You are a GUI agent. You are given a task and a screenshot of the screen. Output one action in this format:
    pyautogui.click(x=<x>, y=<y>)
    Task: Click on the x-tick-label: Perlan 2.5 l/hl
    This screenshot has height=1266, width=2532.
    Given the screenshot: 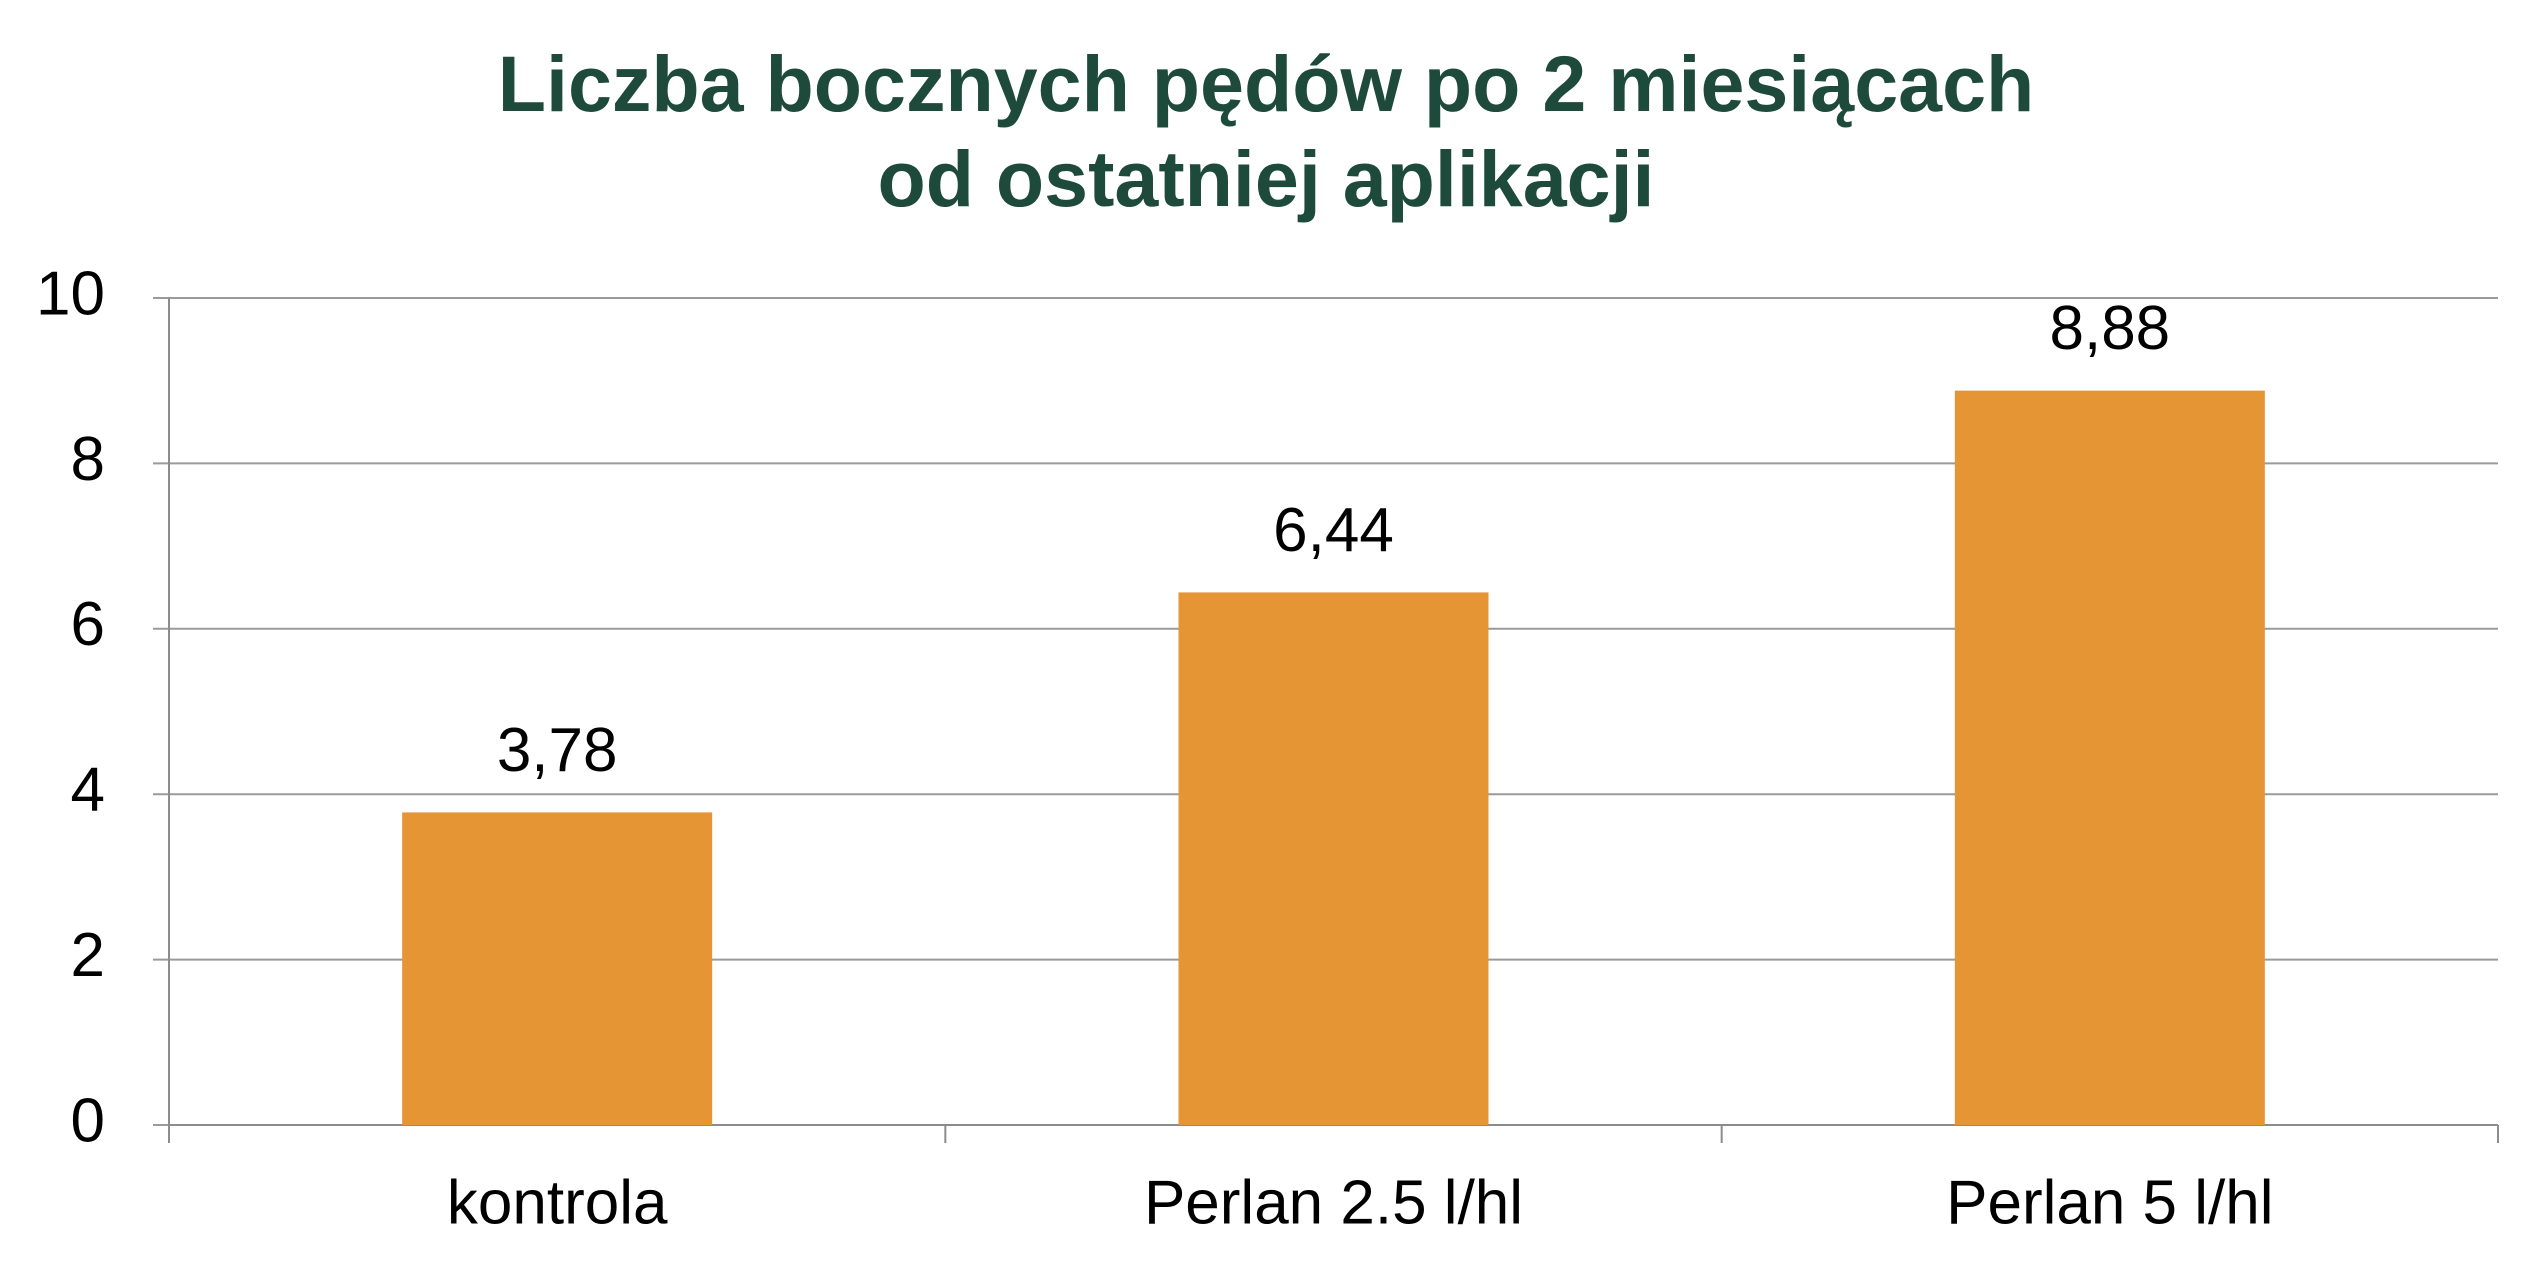 What is the action you would take?
    pyautogui.click(x=1333, y=1202)
    